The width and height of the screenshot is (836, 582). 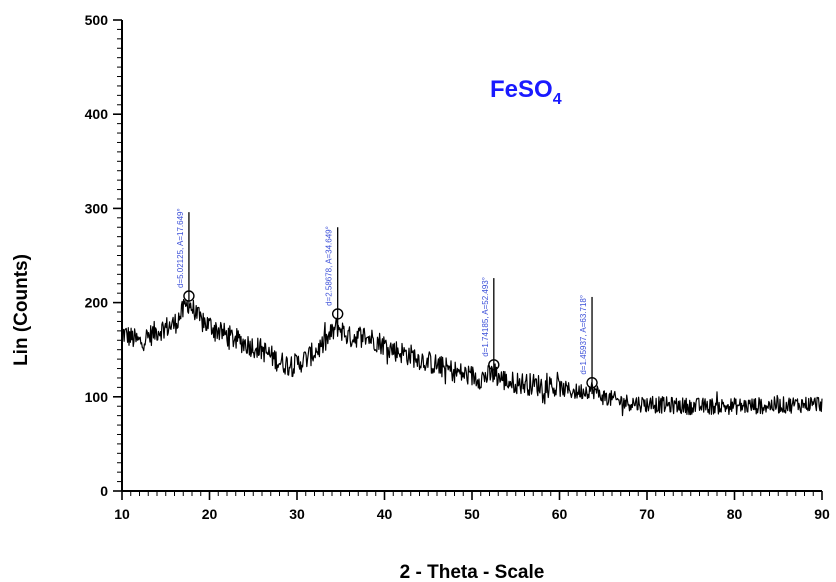 What do you see at coordinates (210, 514) in the screenshot?
I see `x-tick-label: 20` at bounding box center [210, 514].